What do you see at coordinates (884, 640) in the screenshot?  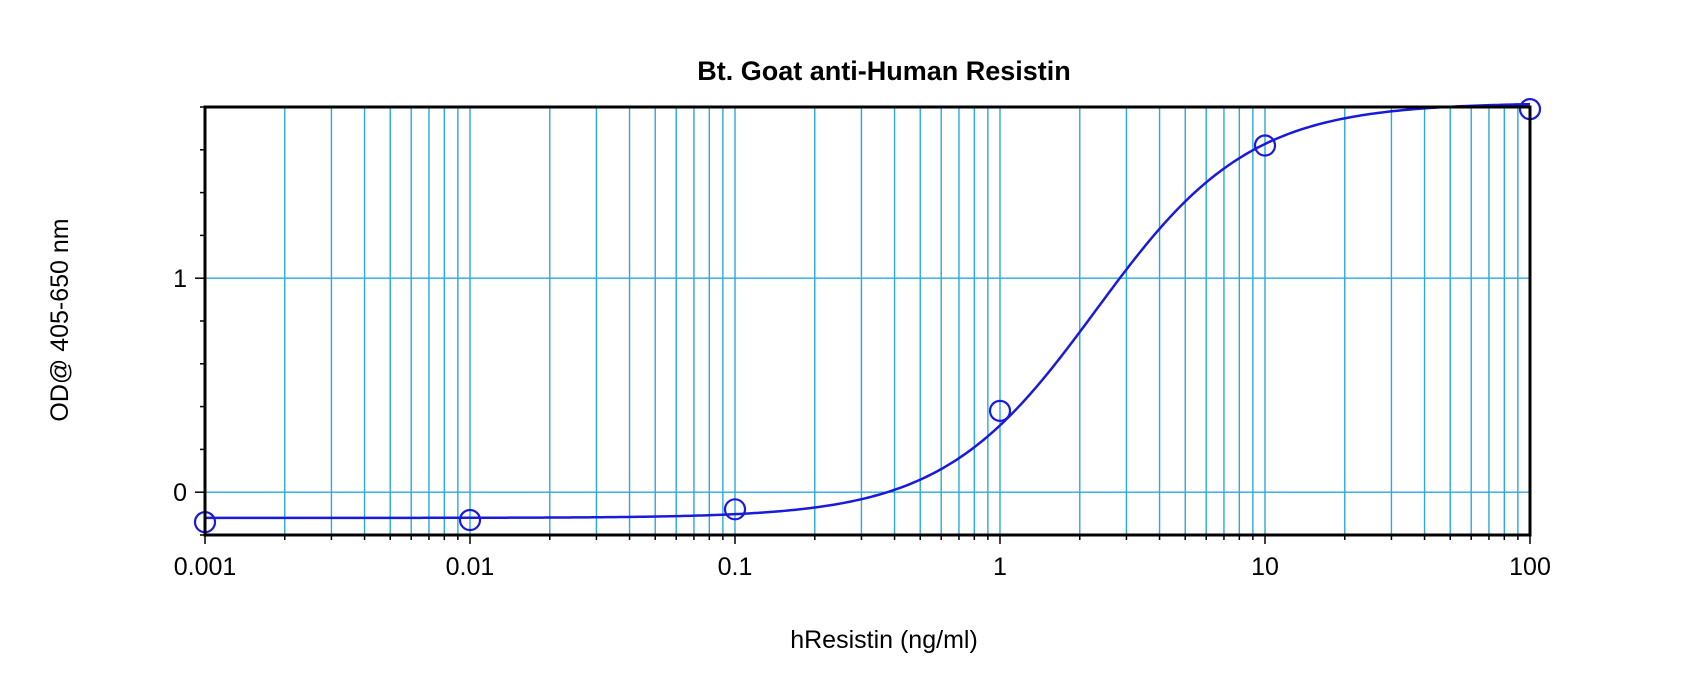 I see `x-axis-label: hResistin (ng/ml)` at bounding box center [884, 640].